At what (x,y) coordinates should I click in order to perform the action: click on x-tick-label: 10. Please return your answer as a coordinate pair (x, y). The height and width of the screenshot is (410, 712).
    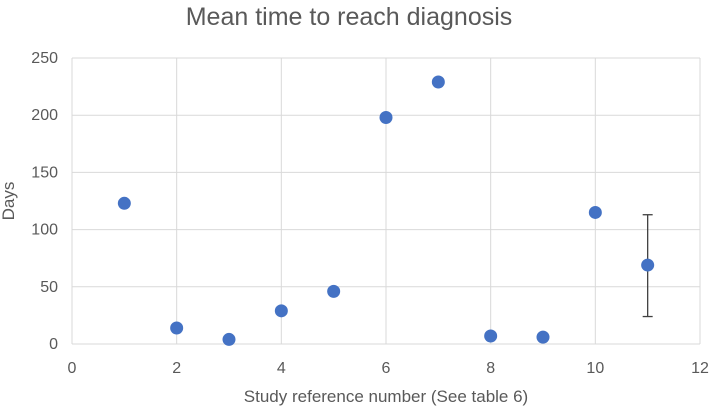
    Looking at the image, I should click on (595, 368).